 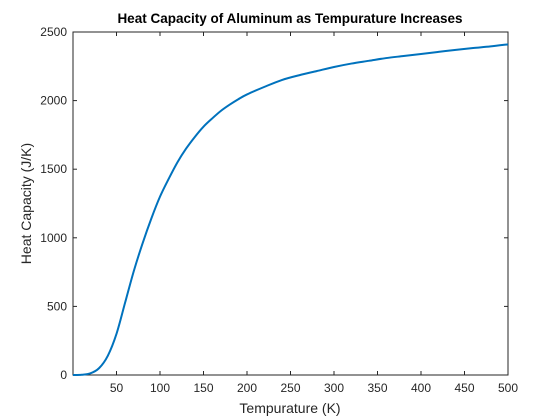 I want to click on y-tick-label: 1500, so click(x=53, y=169).